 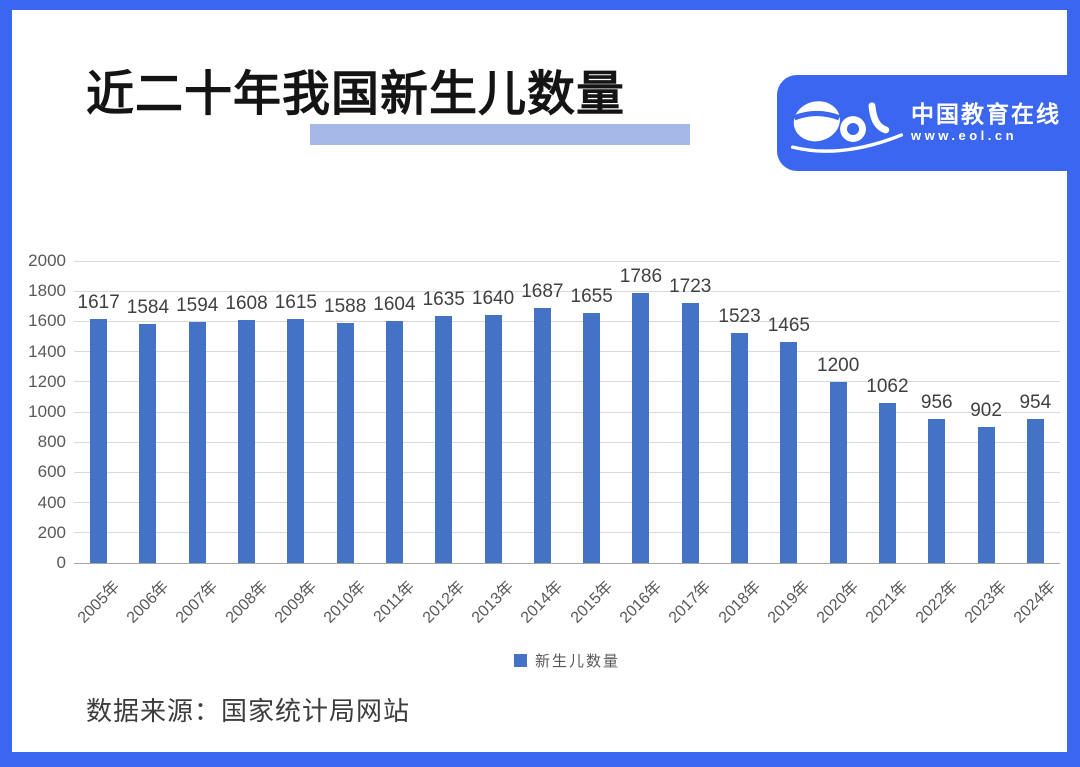 What do you see at coordinates (443, 299) in the screenshot?
I see `bar-value-label: 1635` at bounding box center [443, 299].